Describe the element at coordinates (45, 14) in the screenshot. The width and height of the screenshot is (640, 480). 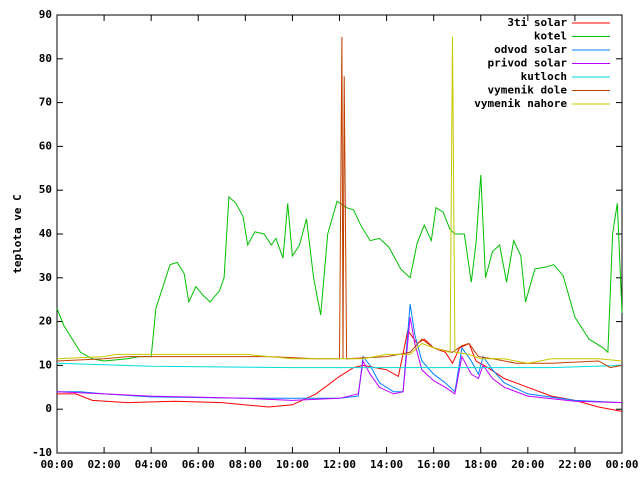
I see `y-tick-label: 90` at that location.